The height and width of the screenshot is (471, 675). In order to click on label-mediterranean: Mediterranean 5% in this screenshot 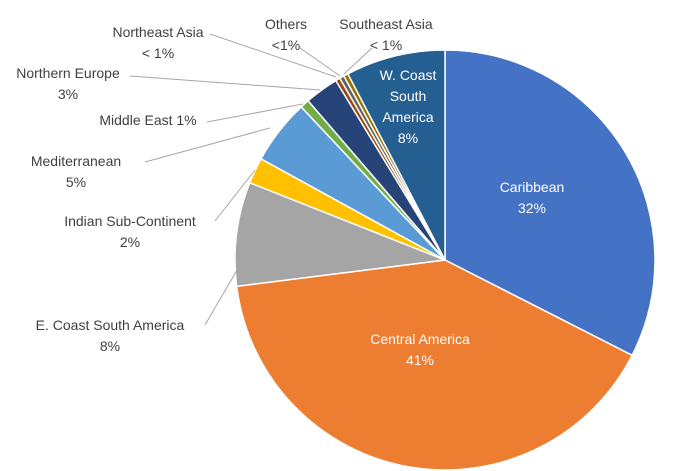, I will do `click(76, 171)`.